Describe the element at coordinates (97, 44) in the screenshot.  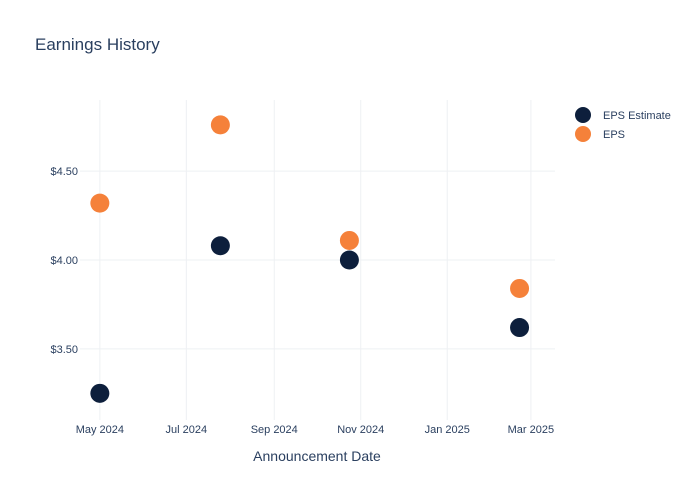
I see `chart-title: Earnings History` at that location.